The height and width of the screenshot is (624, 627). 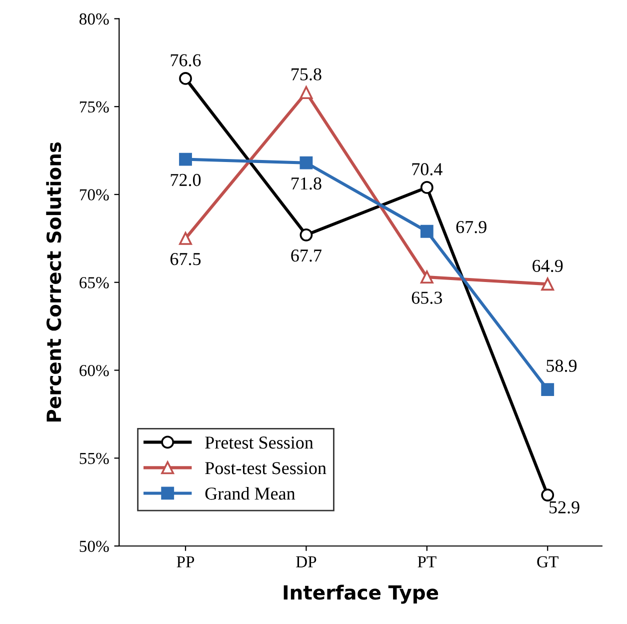 What do you see at coordinates (471, 227) in the screenshot?
I see `data-label: 67.9` at bounding box center [471, 227].